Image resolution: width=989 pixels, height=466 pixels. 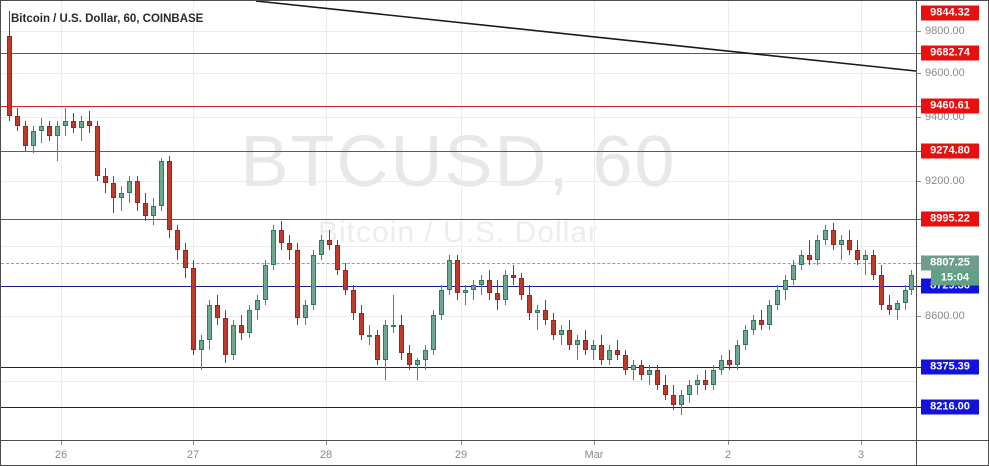 What do you see at coordinates (945, 181) in the screenshot?
I see `price-tick-label: 9200.00` at bounding box center [945, 181].